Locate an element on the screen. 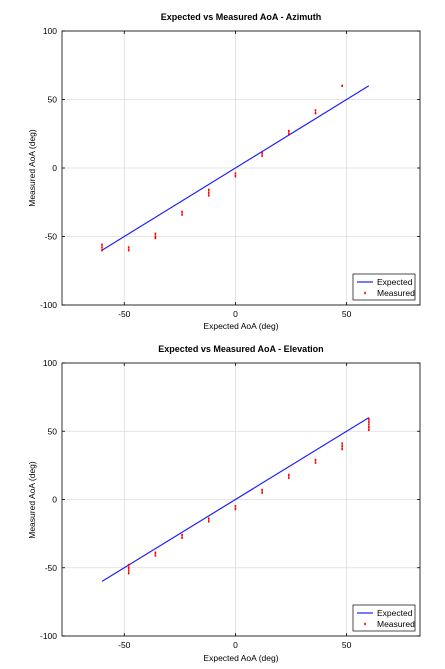  elevation-x-axis-label: Expected AoA (deg) is located at coordinates (240, 658).